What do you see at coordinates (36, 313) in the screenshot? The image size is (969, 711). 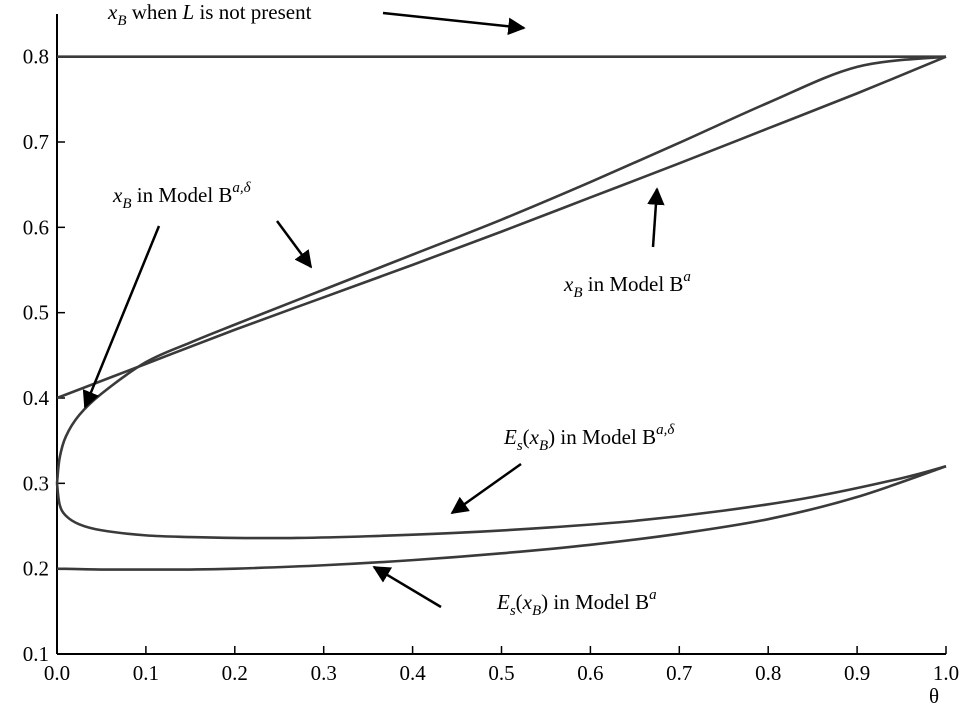 I see `y-tick-label: 0.5` at bounding box center [36, 313].